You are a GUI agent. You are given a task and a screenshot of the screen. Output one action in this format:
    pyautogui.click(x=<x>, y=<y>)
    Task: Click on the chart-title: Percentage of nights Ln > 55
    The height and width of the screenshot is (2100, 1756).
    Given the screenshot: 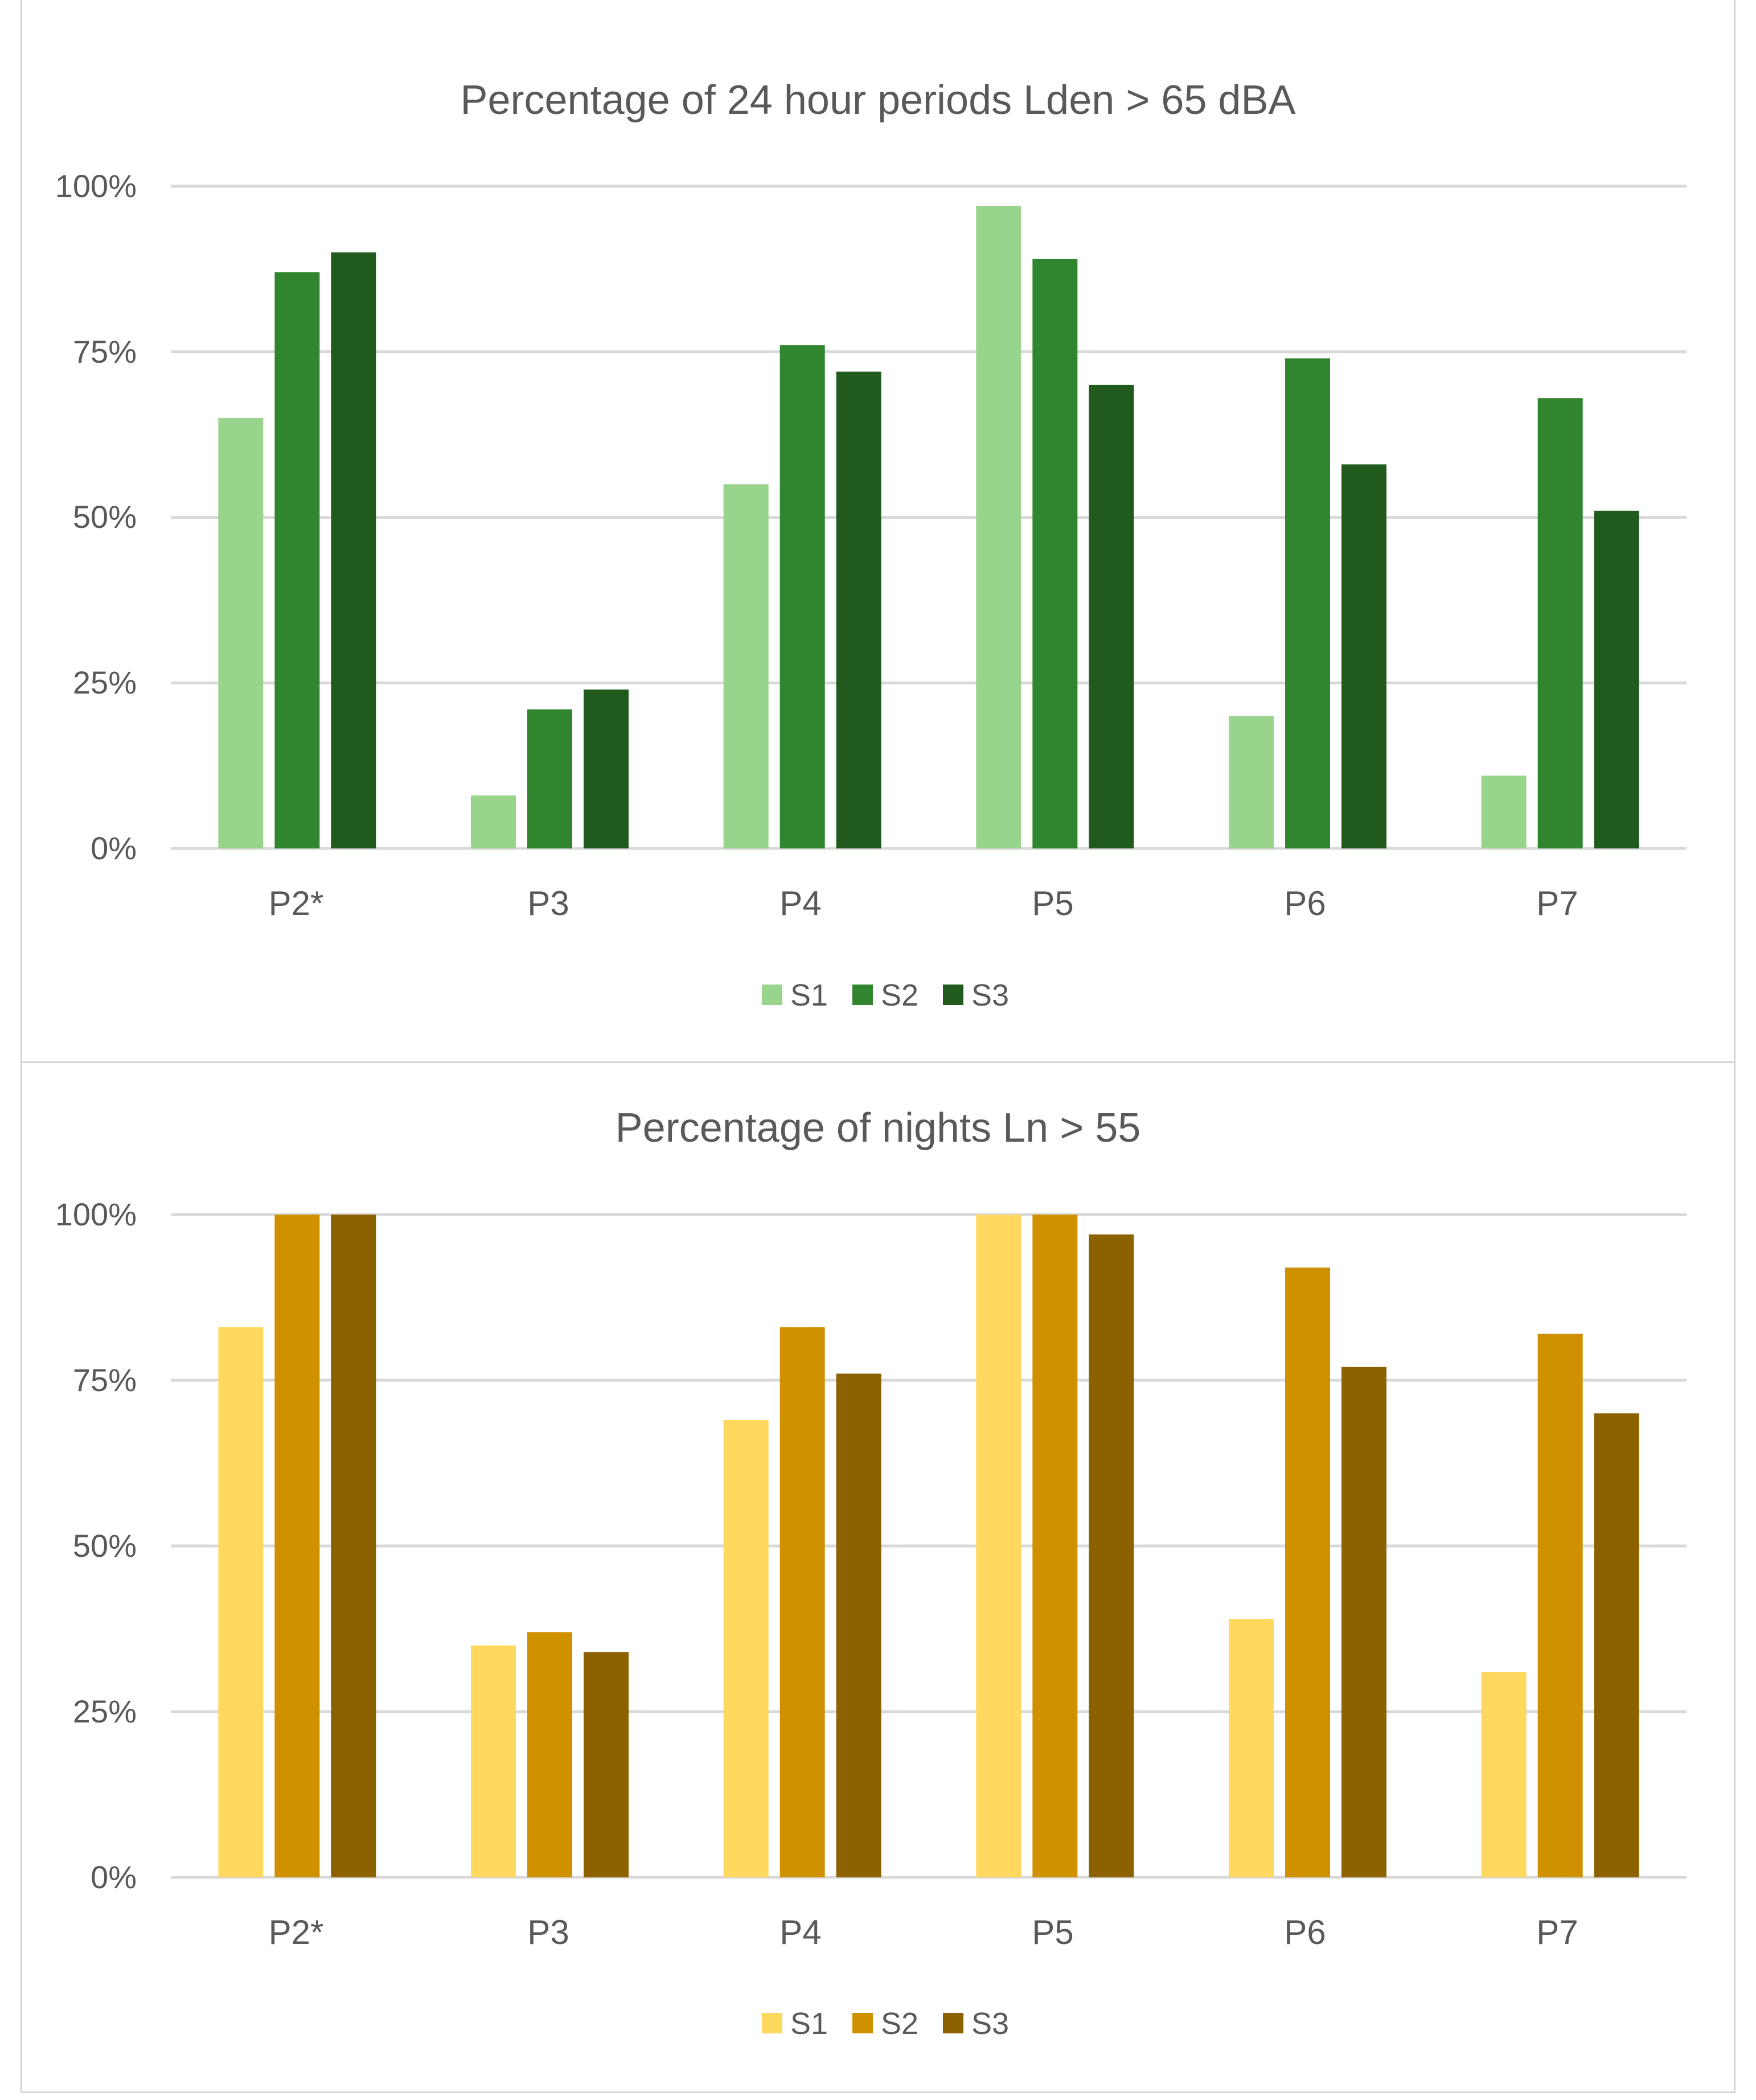 What is the action you would take?
    pyautogui.click(x=878, y=1128)
    